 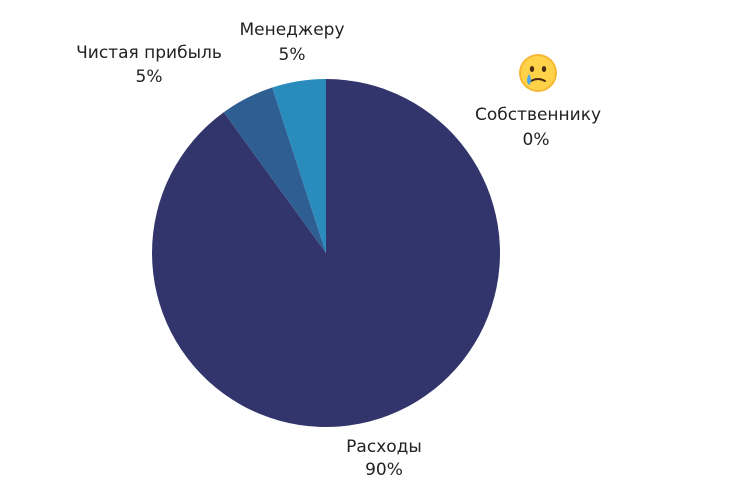 I want to click on slice-value-rashody: 90%, so click(x=384, y=470).